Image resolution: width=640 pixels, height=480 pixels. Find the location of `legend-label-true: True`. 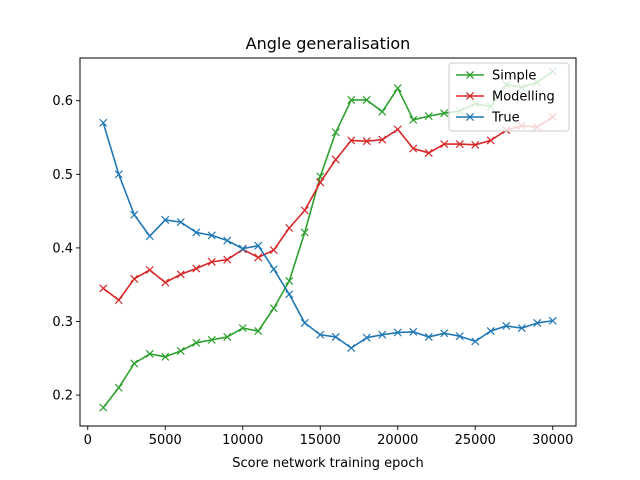

legend-label-true: True is located at coordinates (505, 118).